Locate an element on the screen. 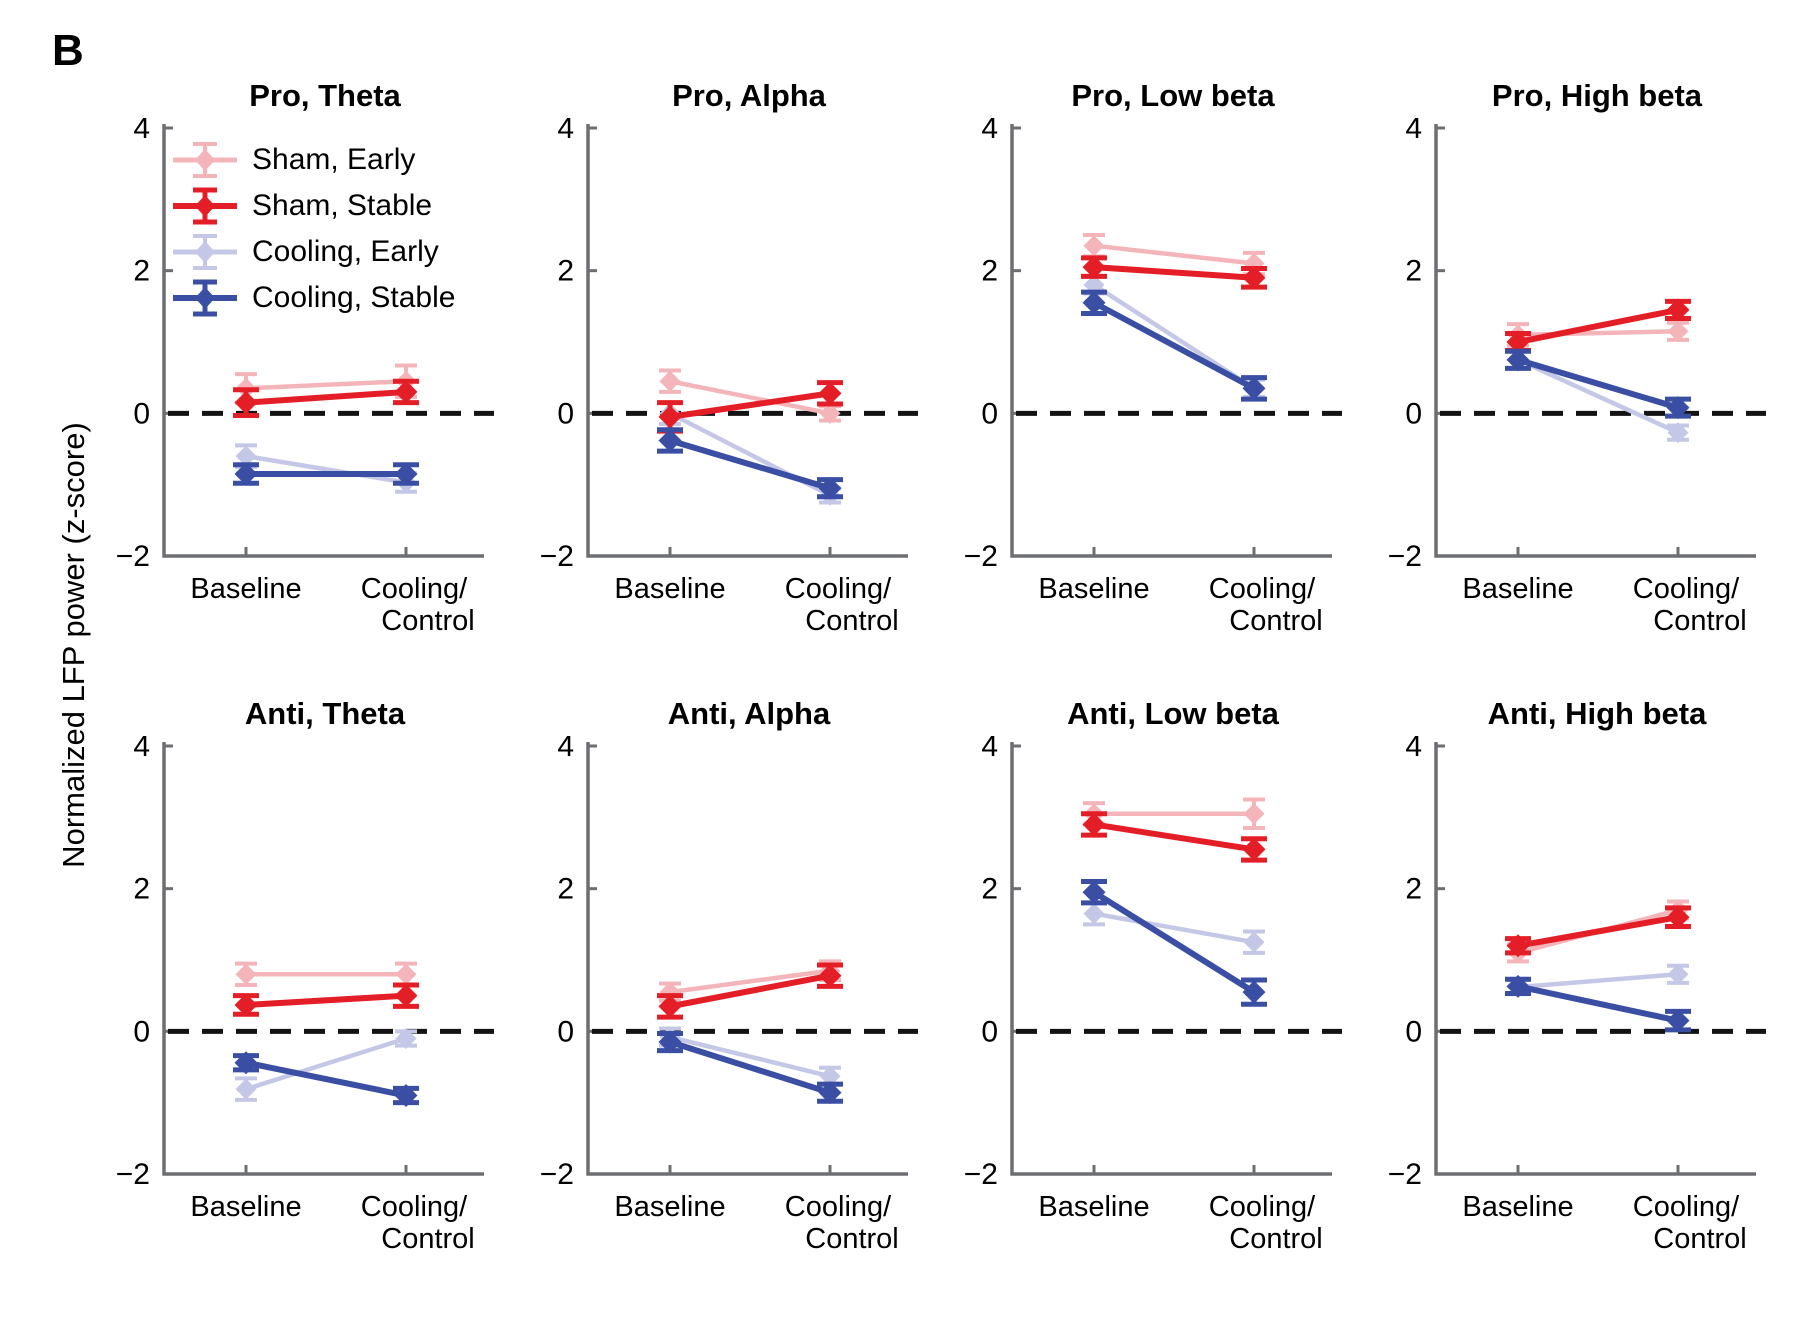 This screenshot has width=1806, height=1324. plot-pro-alpha: 4 2 0 −2 Baseline Cooling/Control is located at coordinates (729, 377).